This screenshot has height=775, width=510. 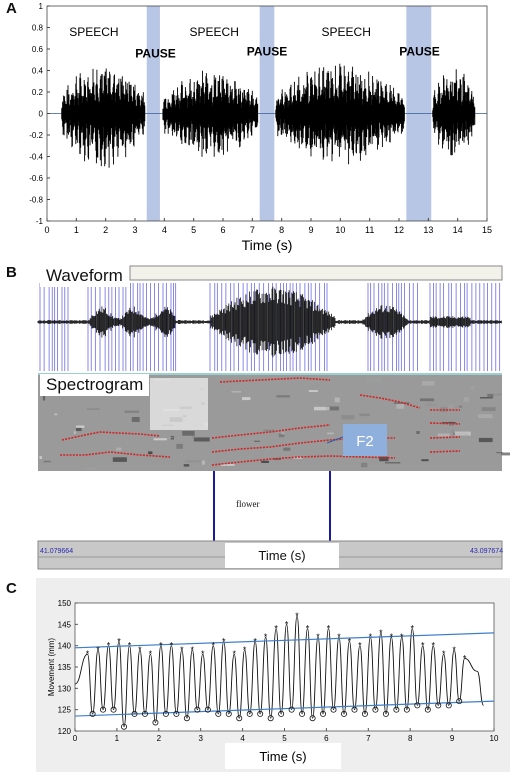 What do you see at coordinates (36, 135) in the screenshot?
I see `y-tick-label: -0.2` at bounding box center [36, 135].